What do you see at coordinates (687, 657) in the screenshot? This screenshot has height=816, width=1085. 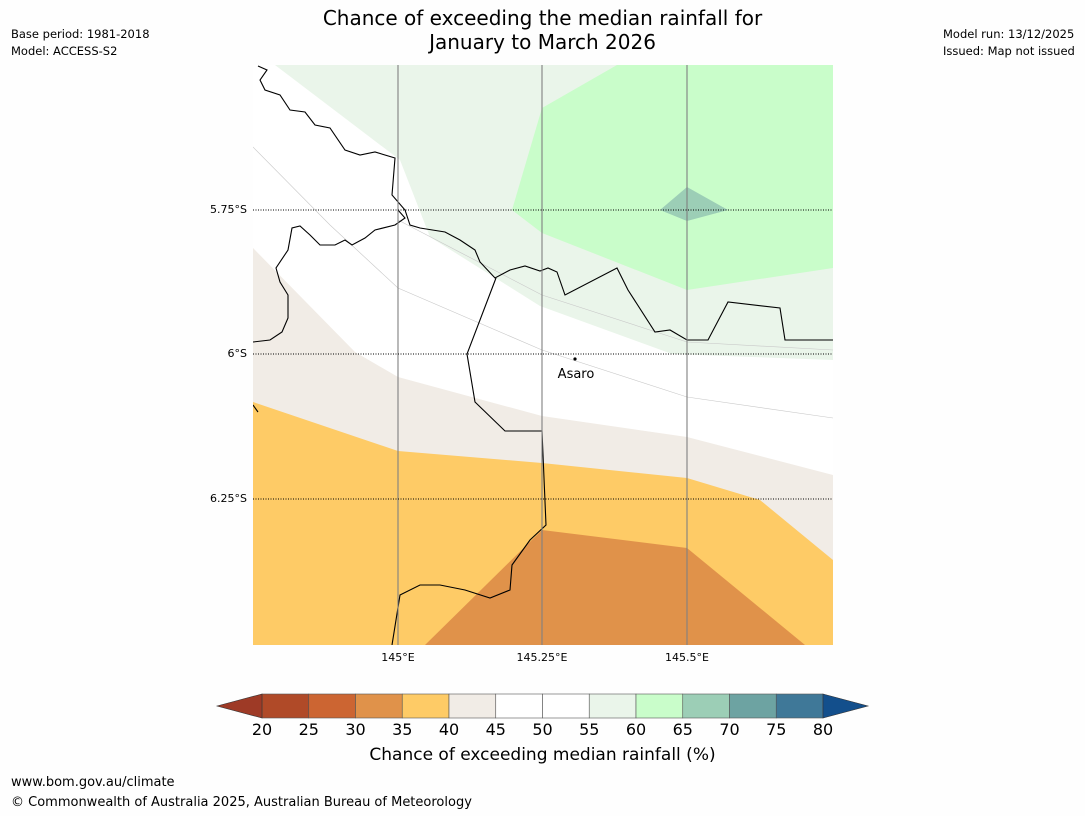 I see `lon-label: 145.5°E` at bounding box center [687, 657].